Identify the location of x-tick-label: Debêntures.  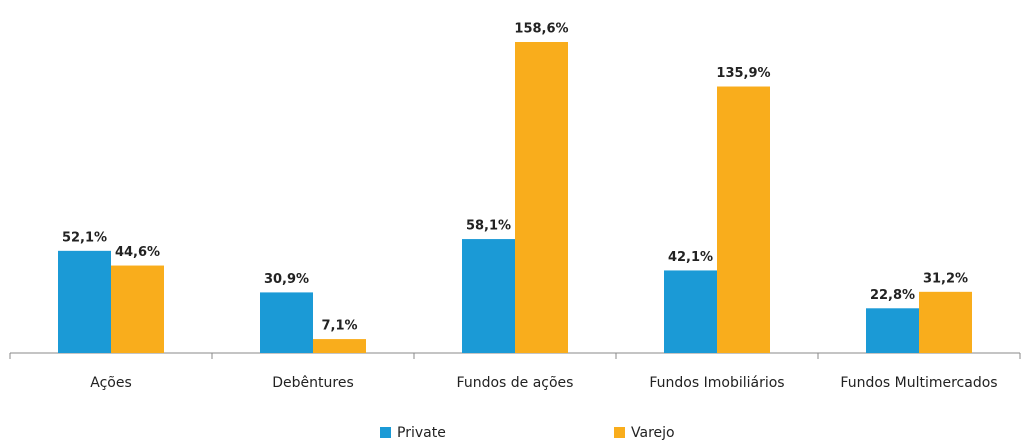
(312, 383).